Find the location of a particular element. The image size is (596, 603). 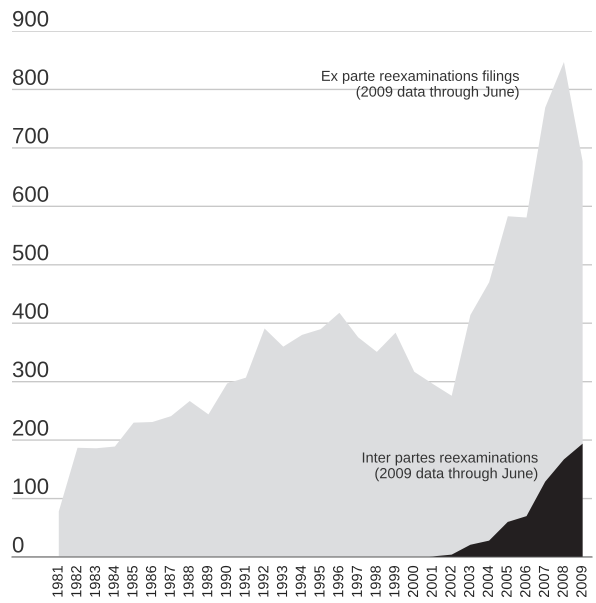

x-tick-label: 2000 is located at coordinates (413, 582).